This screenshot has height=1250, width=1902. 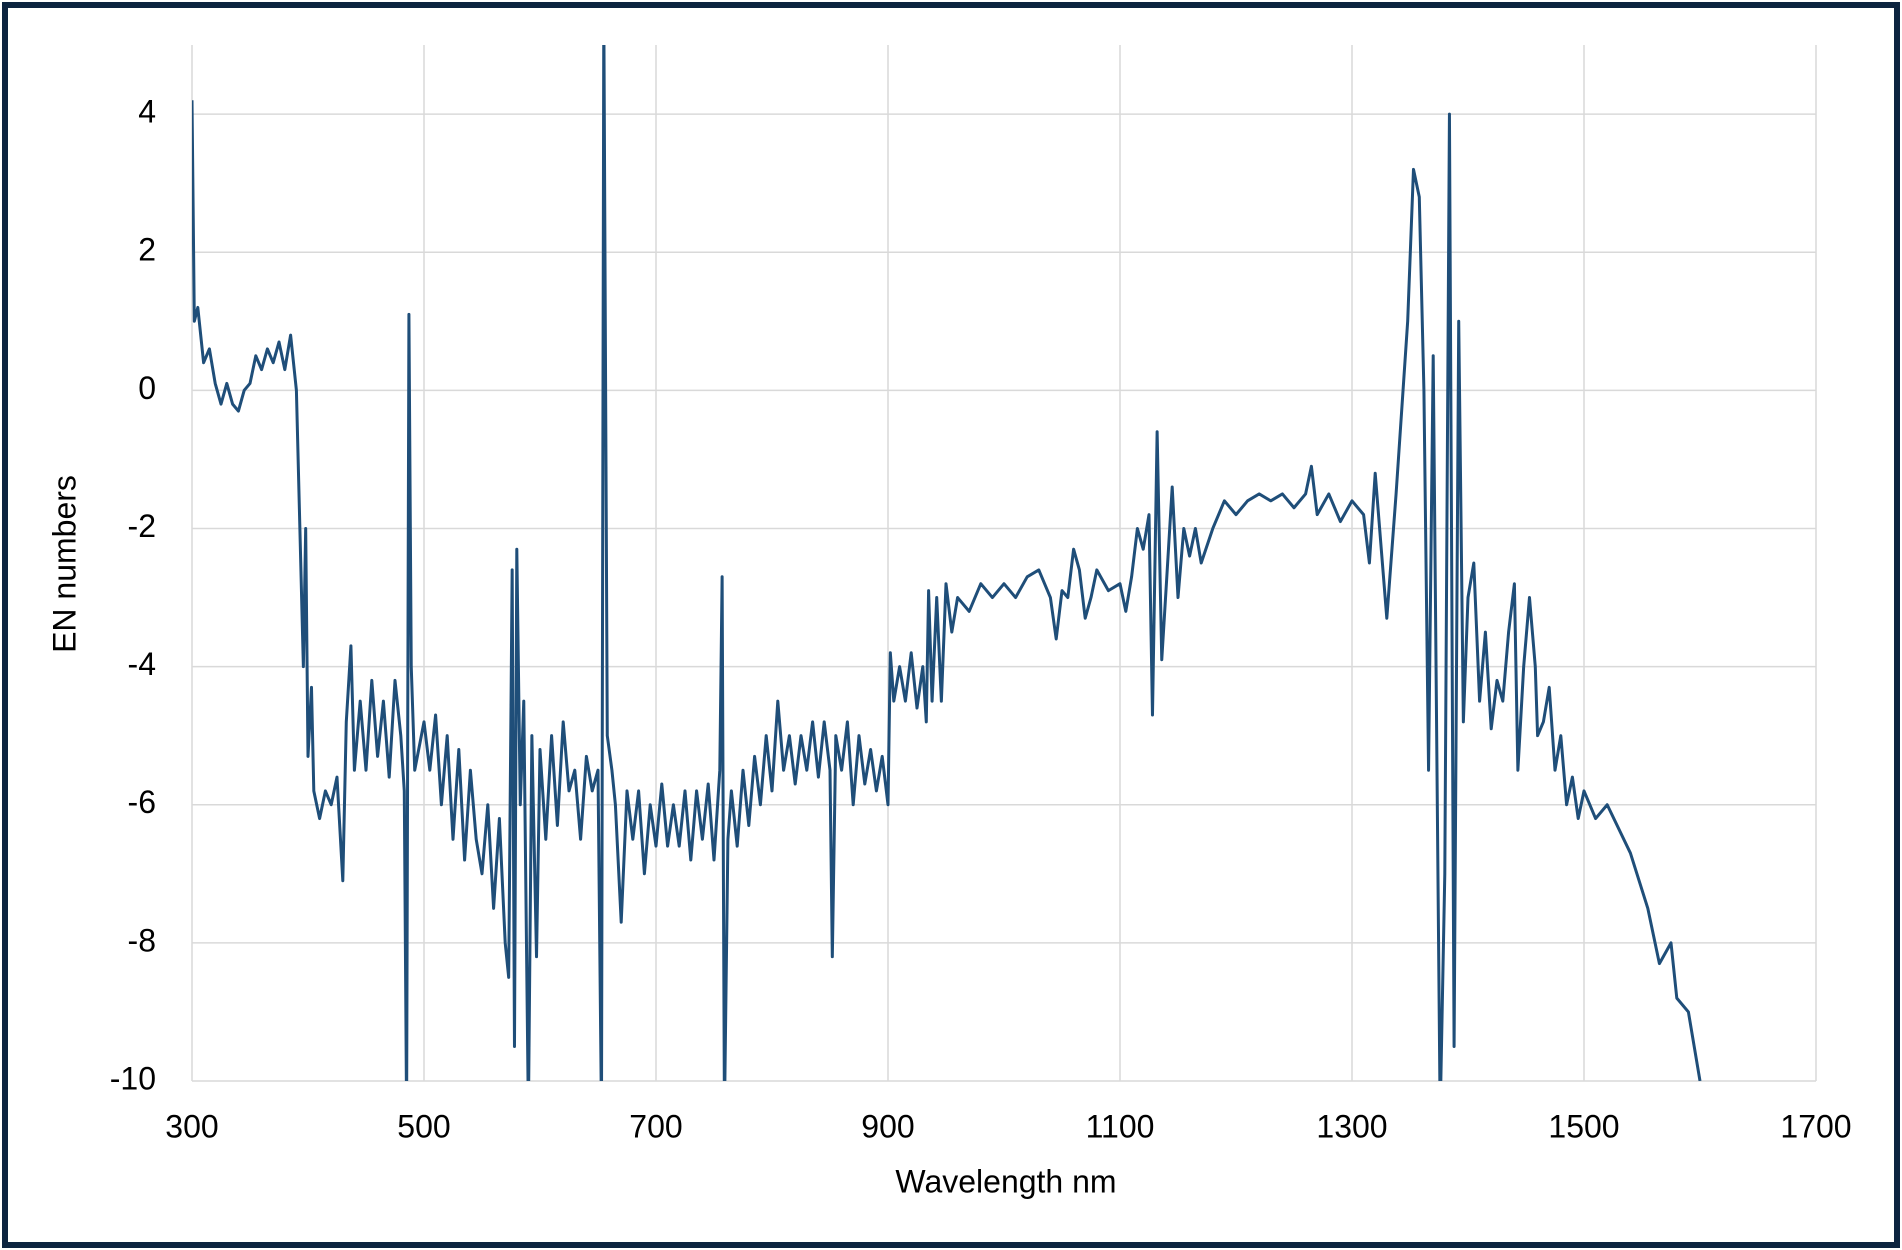 I want to click on y-axis-title: EN numbers, so click(x=64, y=564).